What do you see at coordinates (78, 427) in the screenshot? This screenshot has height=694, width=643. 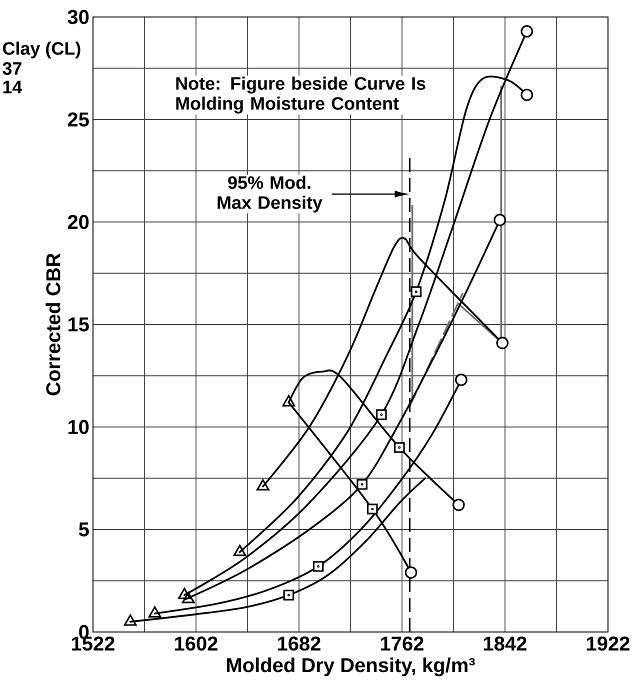 I see `y-tick-label: 10` at bounding box center [78, 427].